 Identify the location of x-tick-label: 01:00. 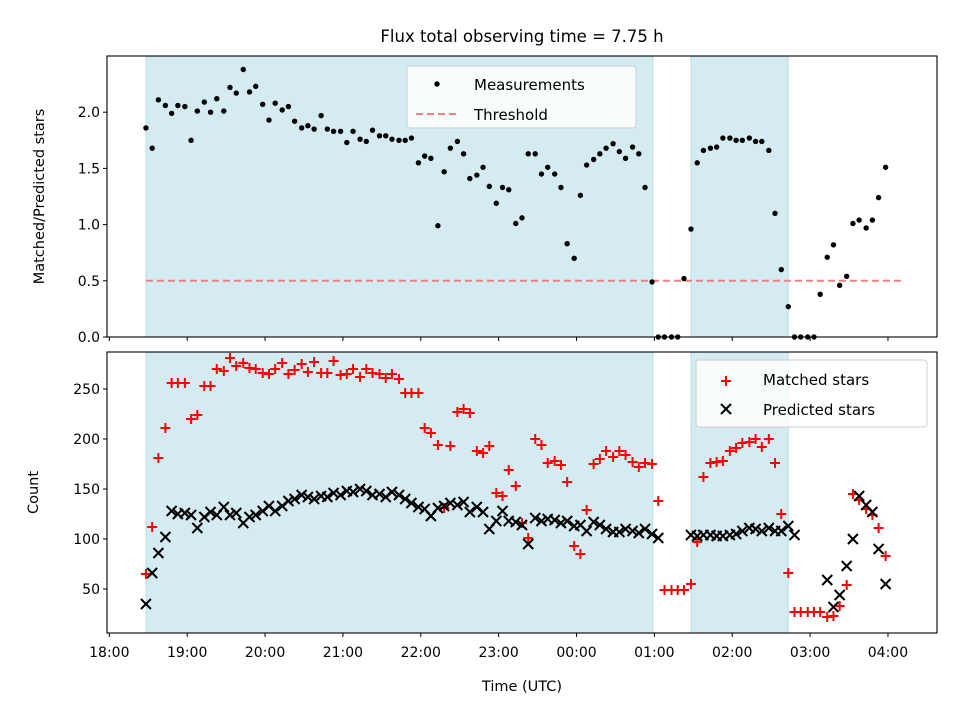
(654, 653).